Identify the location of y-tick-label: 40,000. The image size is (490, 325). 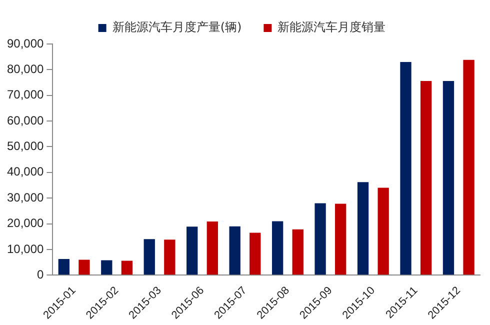
(25, 171).